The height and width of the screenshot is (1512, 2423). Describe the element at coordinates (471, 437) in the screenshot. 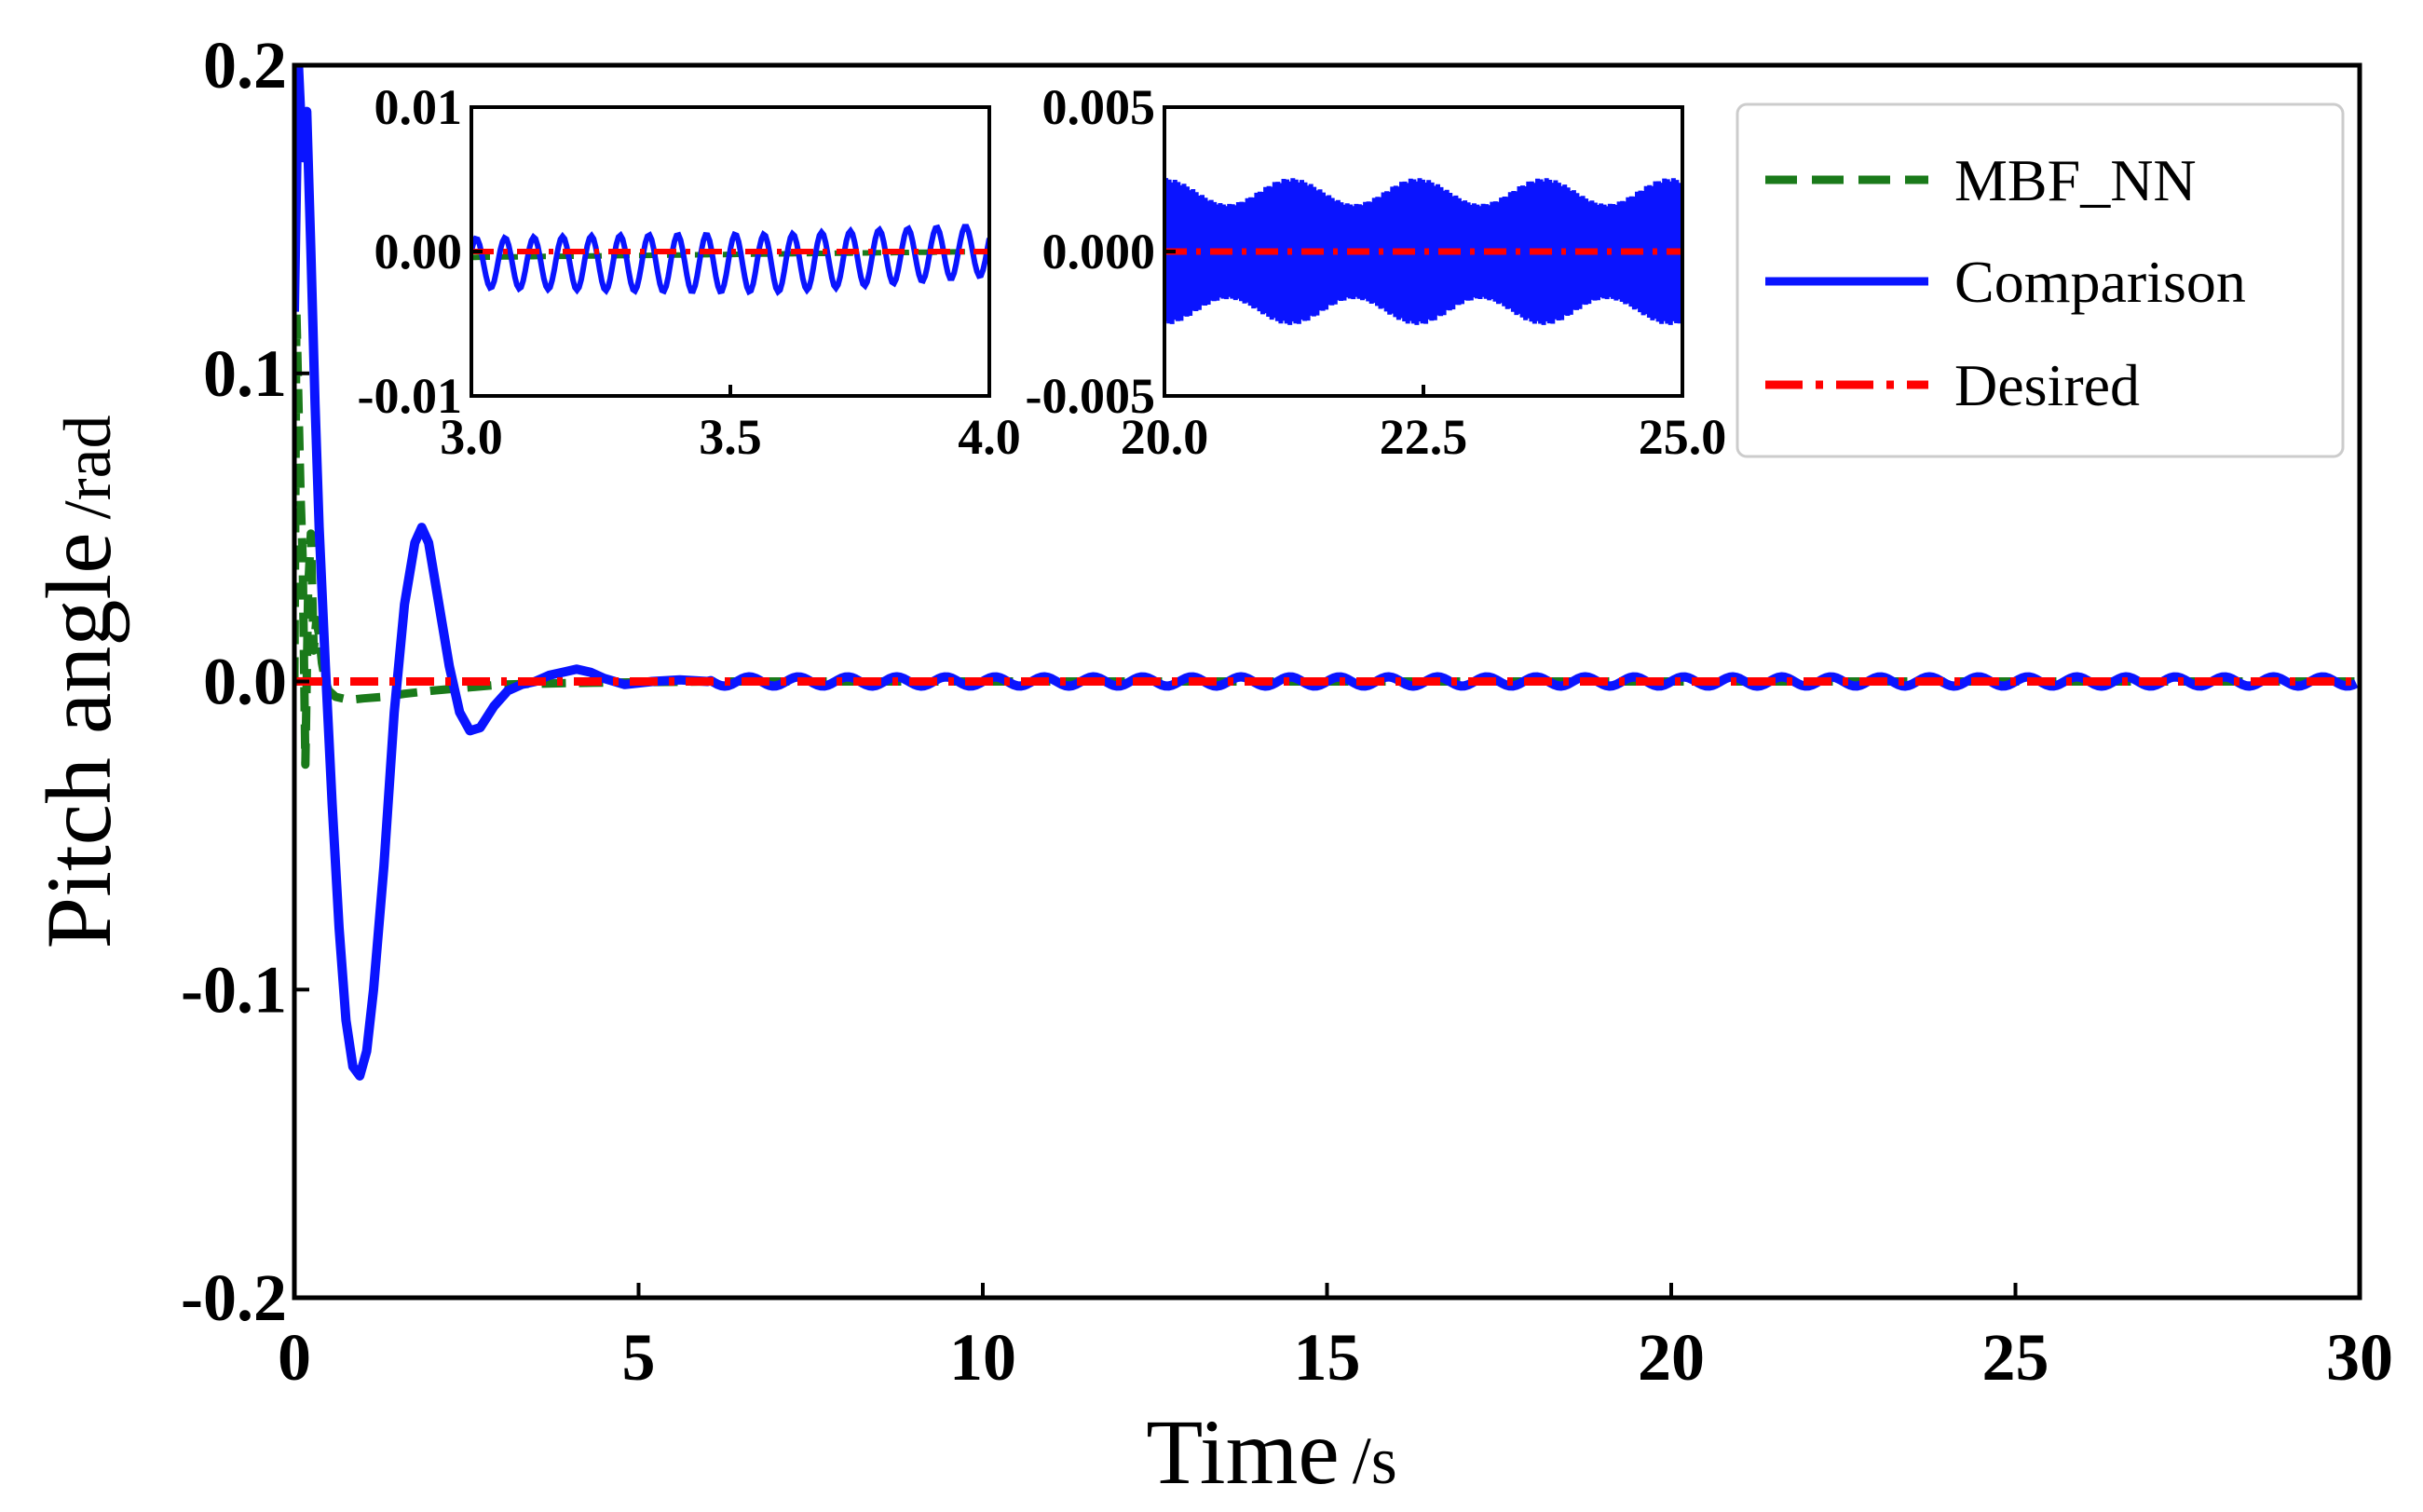

I see `inset-1-xtick-label-0: 3.0` at that location.